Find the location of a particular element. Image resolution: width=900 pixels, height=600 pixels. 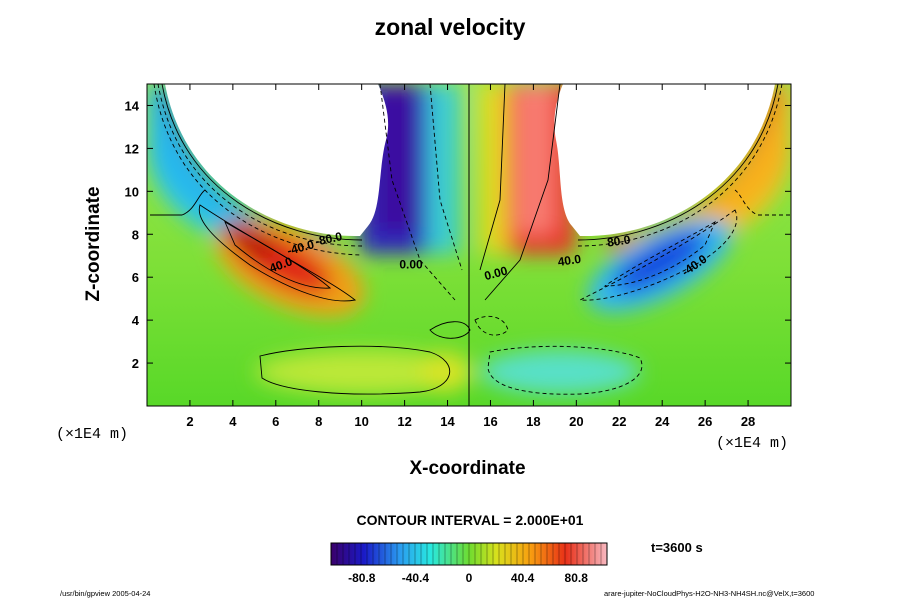

x-tick-label: 28 is located at coordinates (748, 421).